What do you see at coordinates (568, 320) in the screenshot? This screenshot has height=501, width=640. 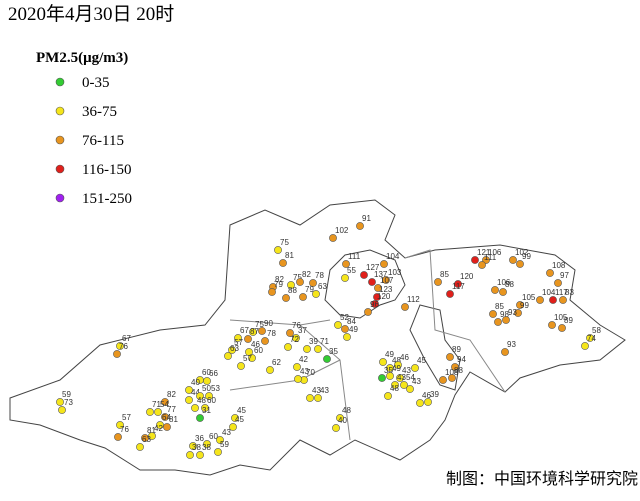 I see `station-value: 89` at bounding box center [568, 320].